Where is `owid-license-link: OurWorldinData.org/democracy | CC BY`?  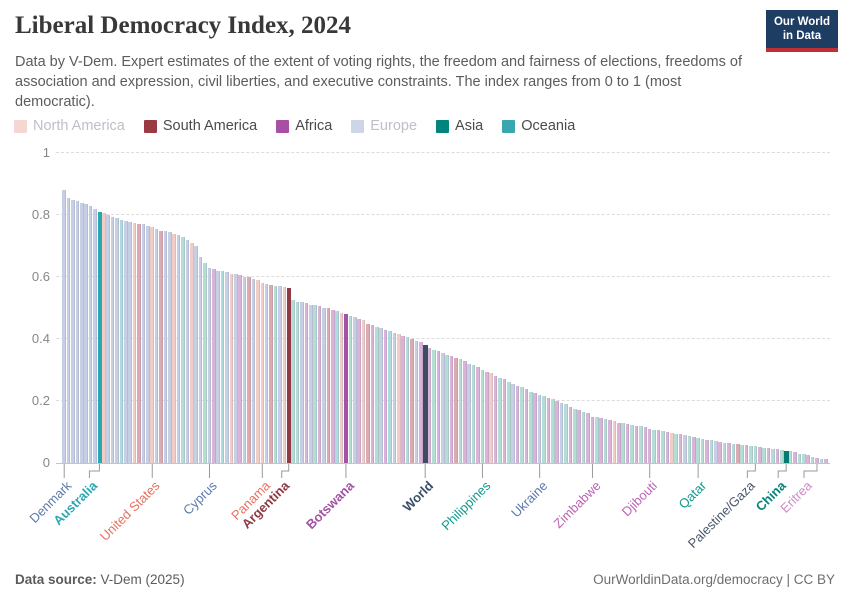 owid-license-link: OurWorldinData.org/democracy | CC BY is located at coordinates (714, 579).